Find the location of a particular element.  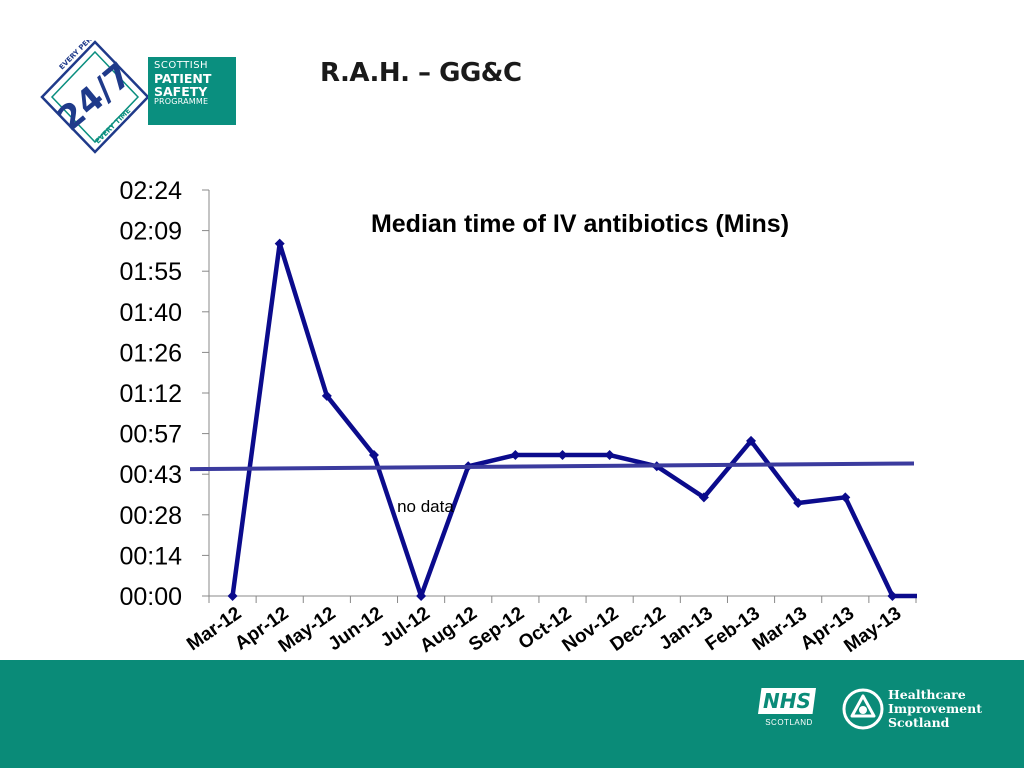

y-tick-label: 02:24 is located at coordinates (150, 191).